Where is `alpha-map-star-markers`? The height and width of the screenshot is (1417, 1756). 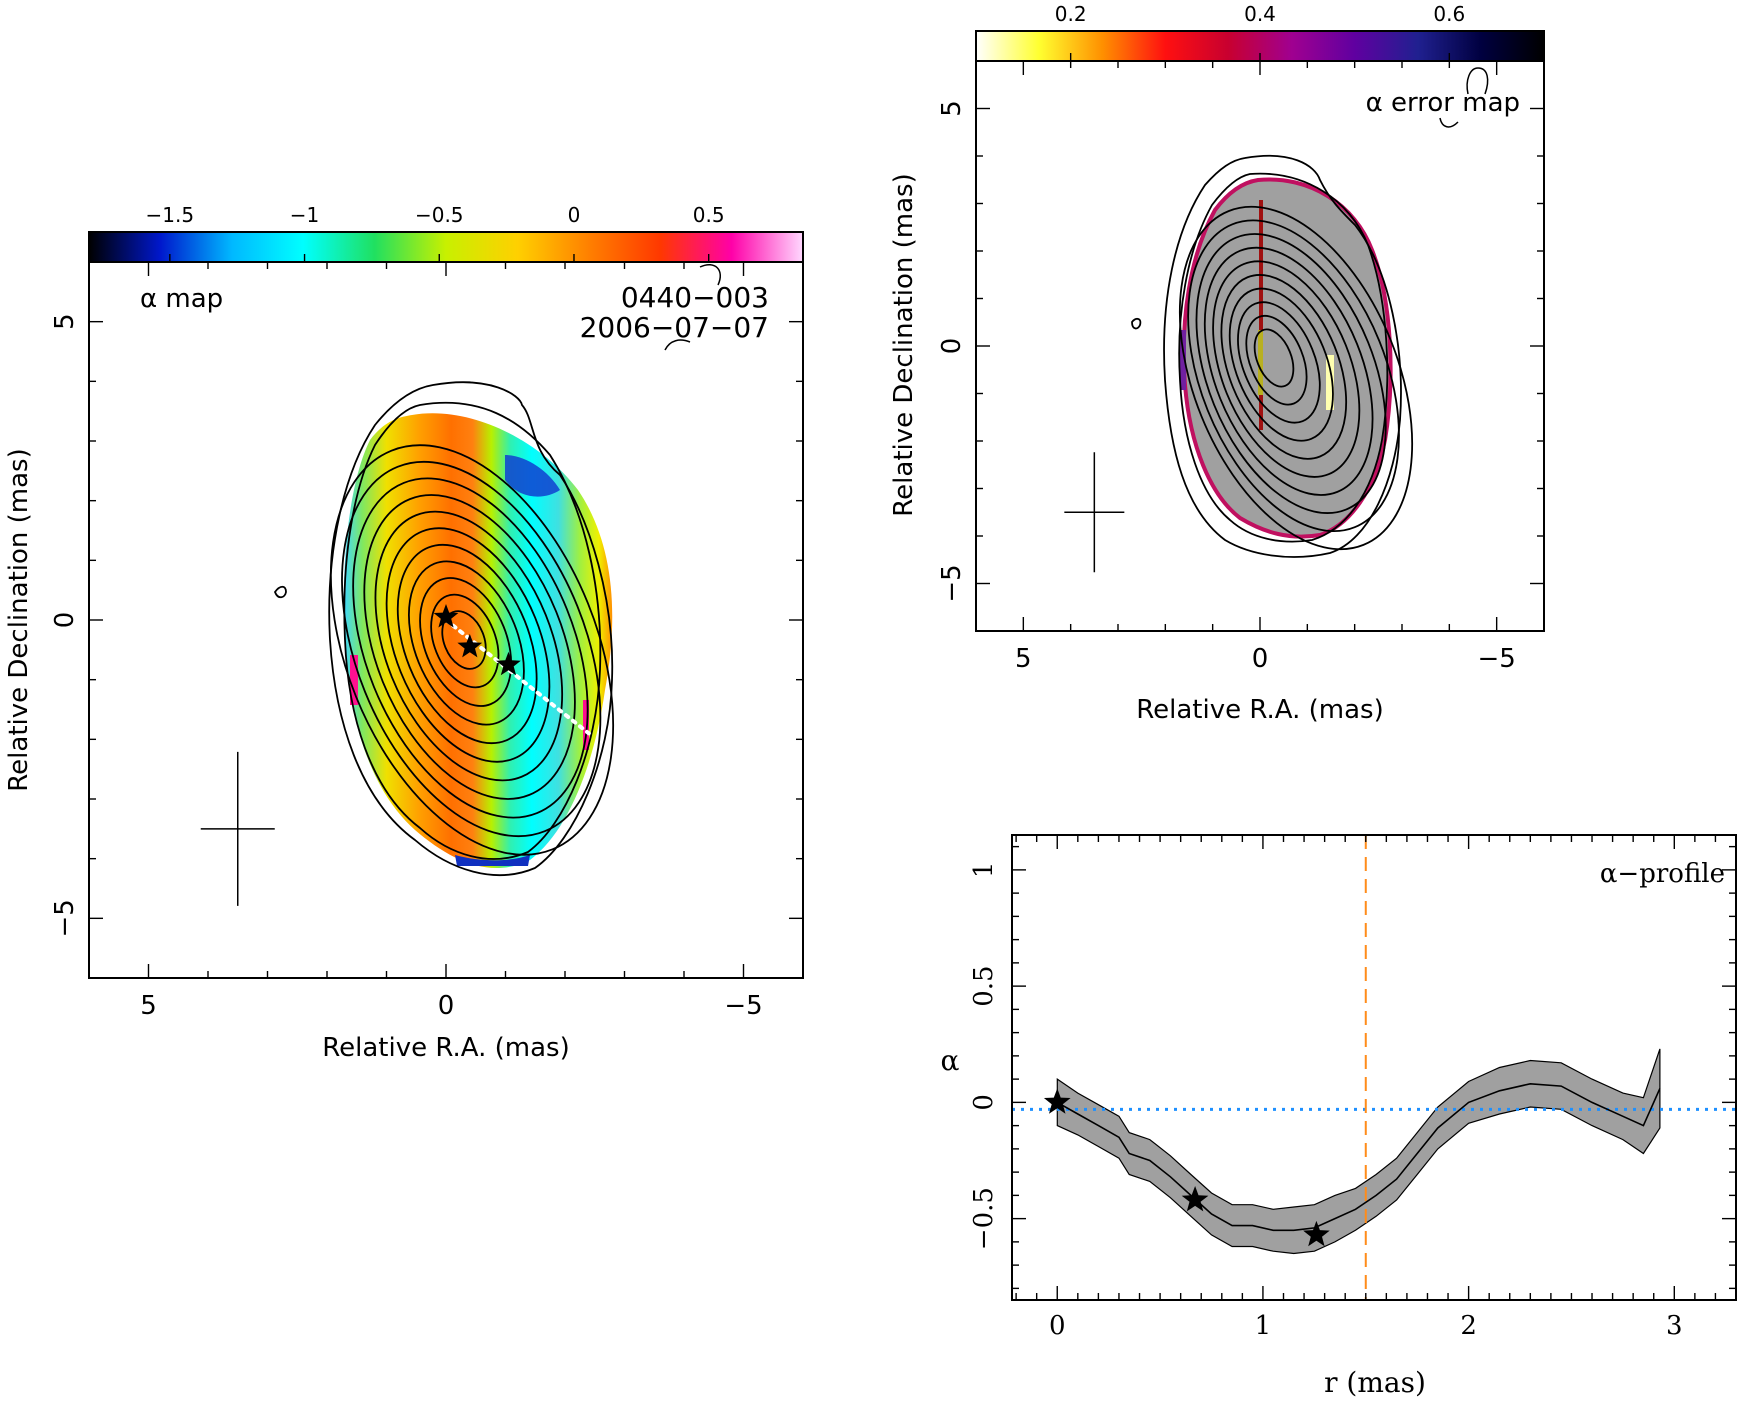
alpha-map-star-markers is located at coordinates (477, 640).